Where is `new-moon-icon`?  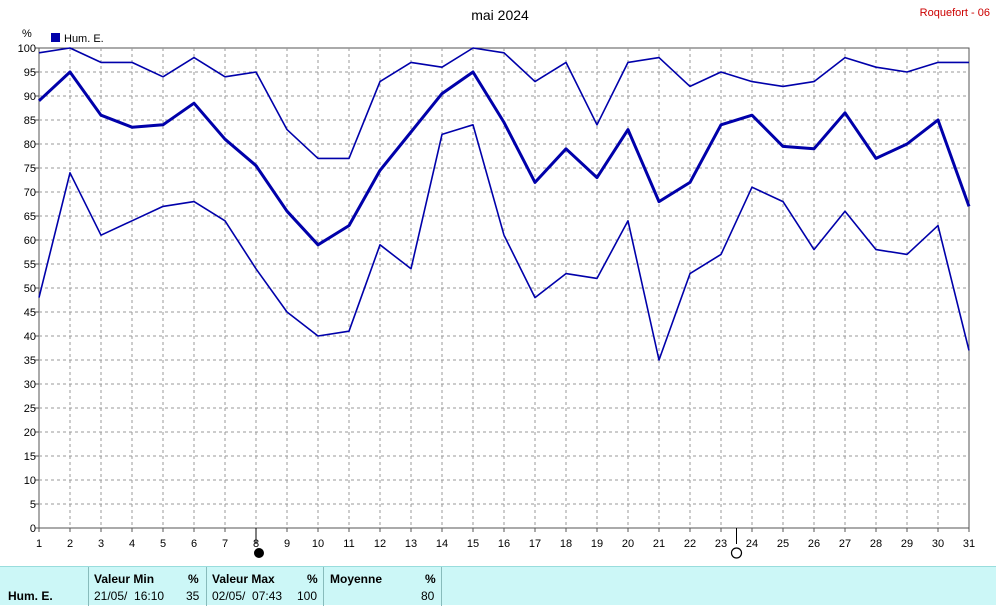
new-moon-icon is located at coordinates (259, 553).